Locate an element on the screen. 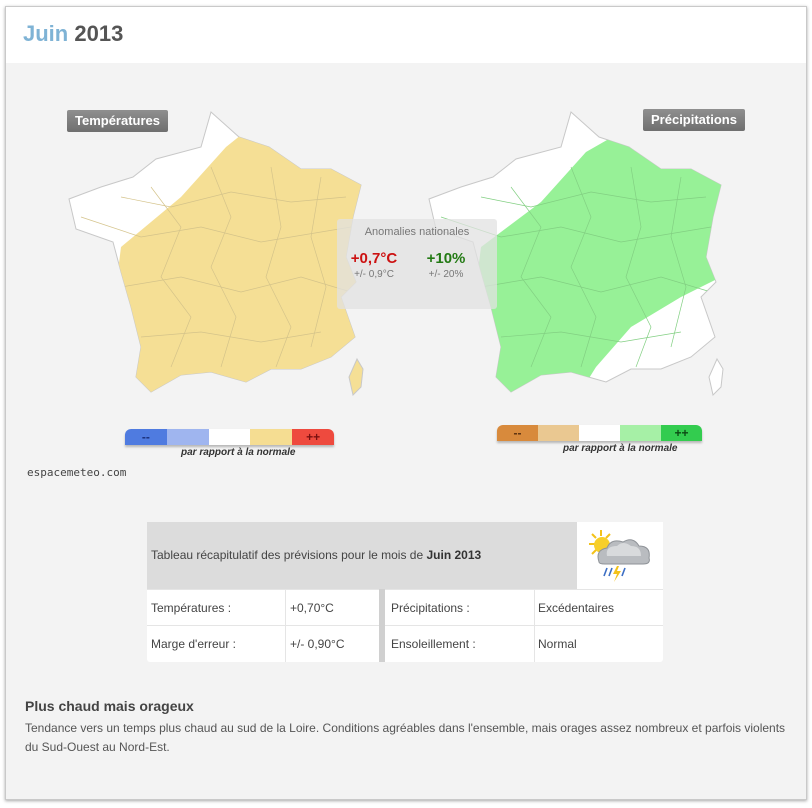  table-cell: +/- 0,90°C is located at coordinates (317, 644).